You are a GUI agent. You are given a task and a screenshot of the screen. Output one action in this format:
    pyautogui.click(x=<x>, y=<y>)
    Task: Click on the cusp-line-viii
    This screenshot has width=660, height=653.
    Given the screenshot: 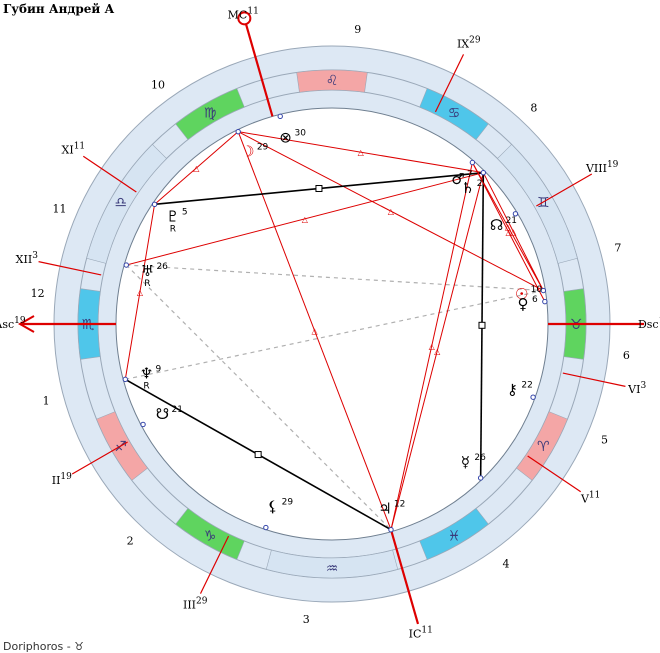 What is the action you would take?
    pyautogui.click(x=564, y=190)
    